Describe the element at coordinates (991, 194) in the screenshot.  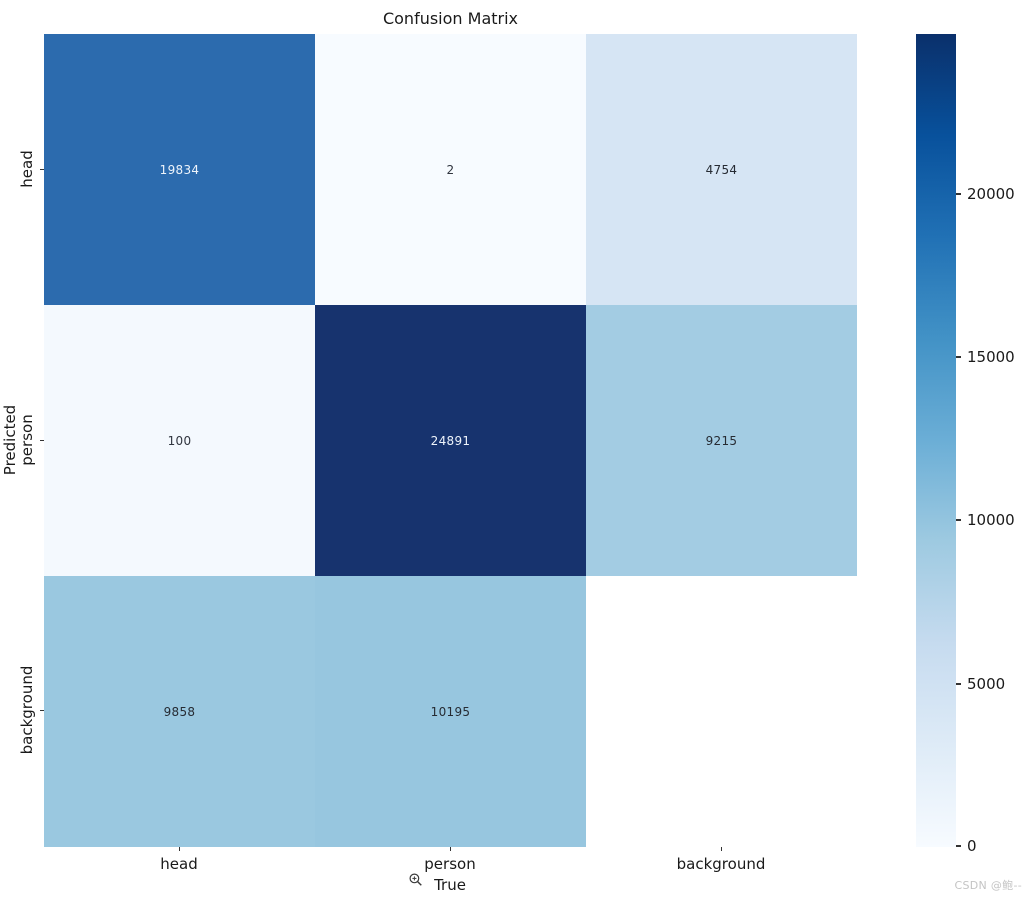
I see `colorbar-tick-label: 20000` at that location.